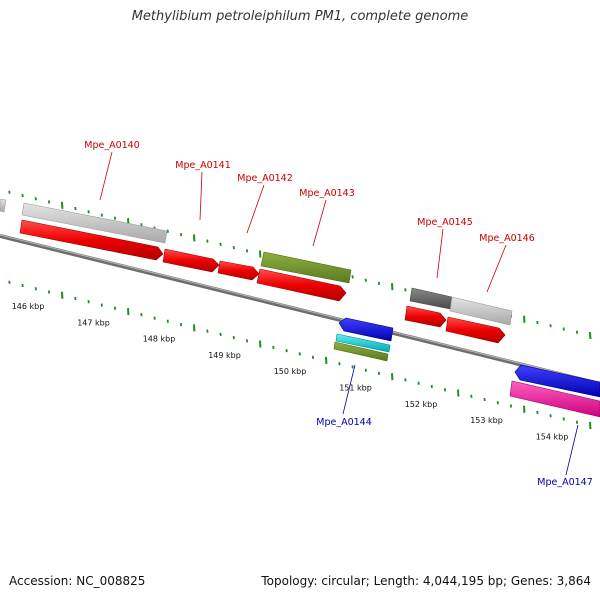 The image size is (600, 600). Describe the element at coordinates (319, 223) in the screenshot. I see `leader-line-mpe-a0143` at that location.